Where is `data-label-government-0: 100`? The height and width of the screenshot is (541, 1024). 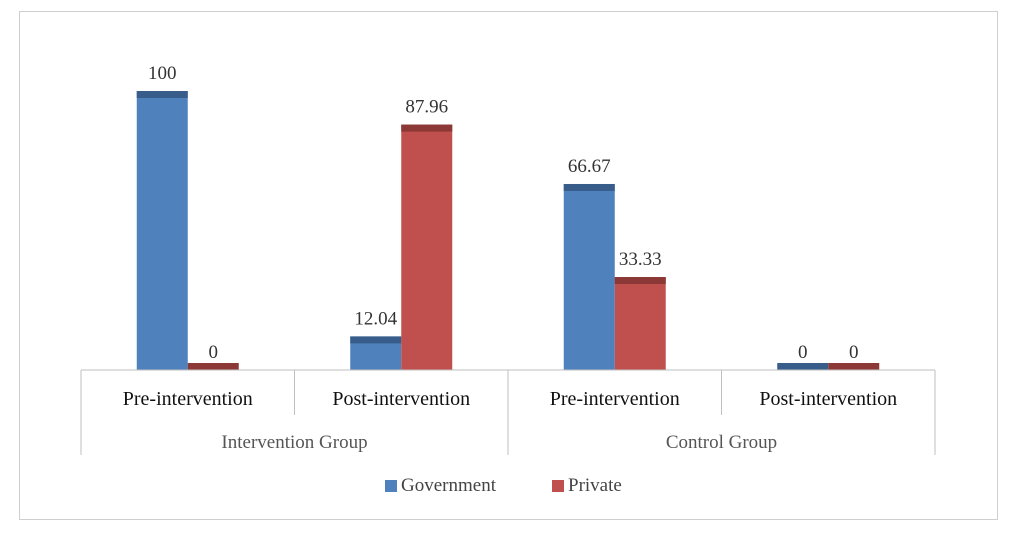 data-label-government-0: 100 is located at coordinates (162, 73).